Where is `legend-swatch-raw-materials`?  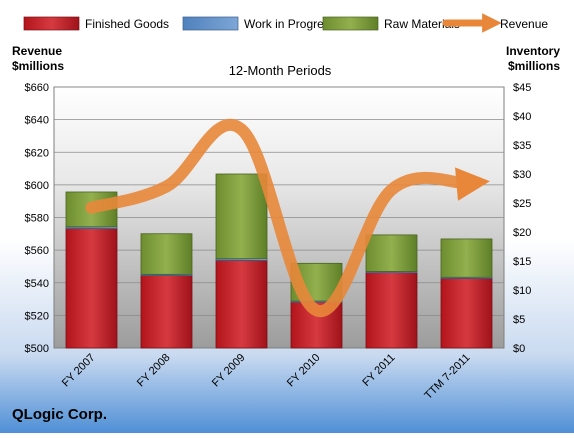
legend-swatch-raw-materials is located at coordinates (350, 23).